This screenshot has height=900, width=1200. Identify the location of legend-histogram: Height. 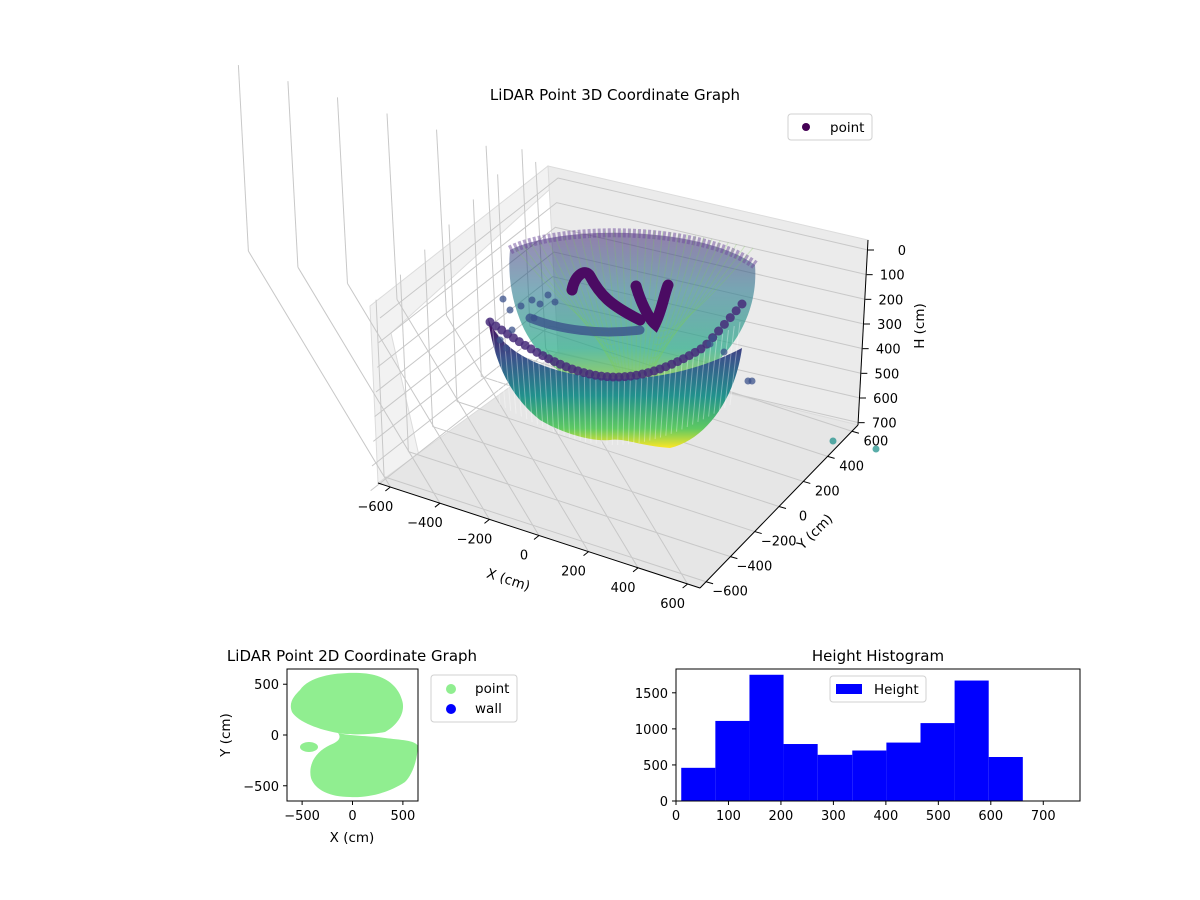
(878, 689).